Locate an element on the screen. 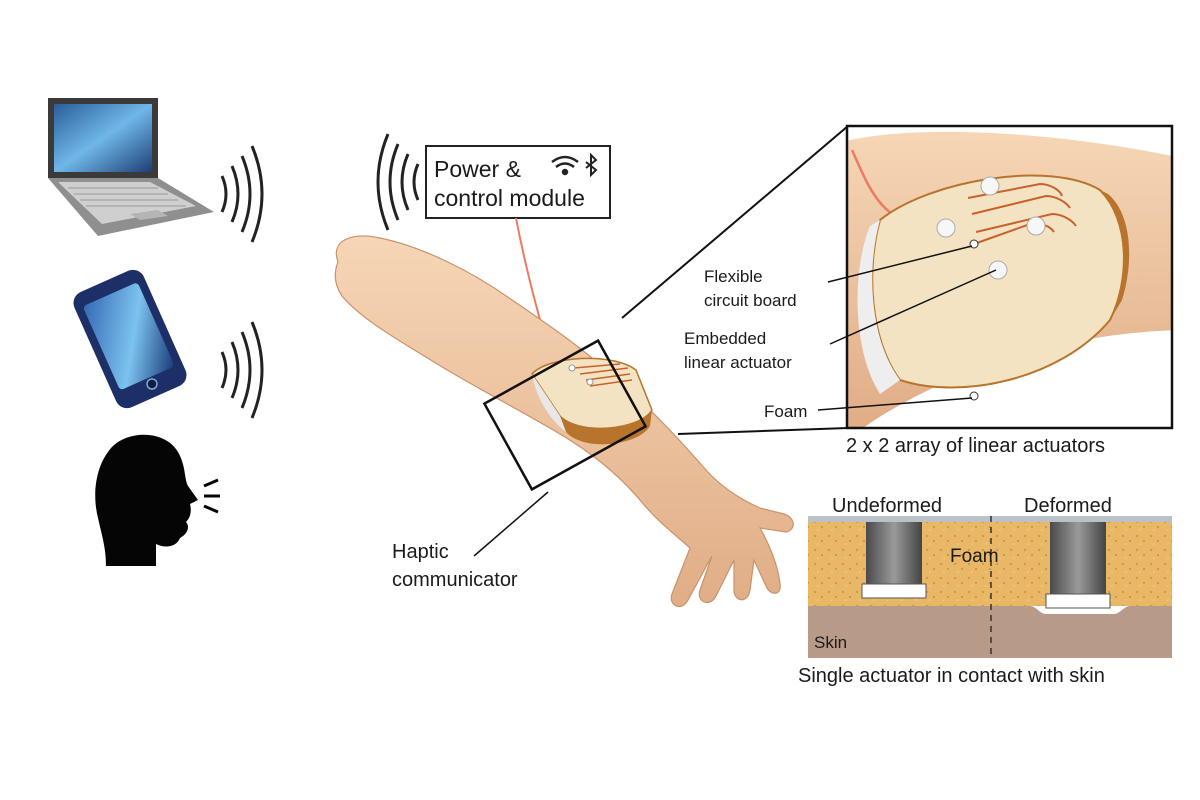  zoom-connector-bottom is located at coordinates (763, 431).